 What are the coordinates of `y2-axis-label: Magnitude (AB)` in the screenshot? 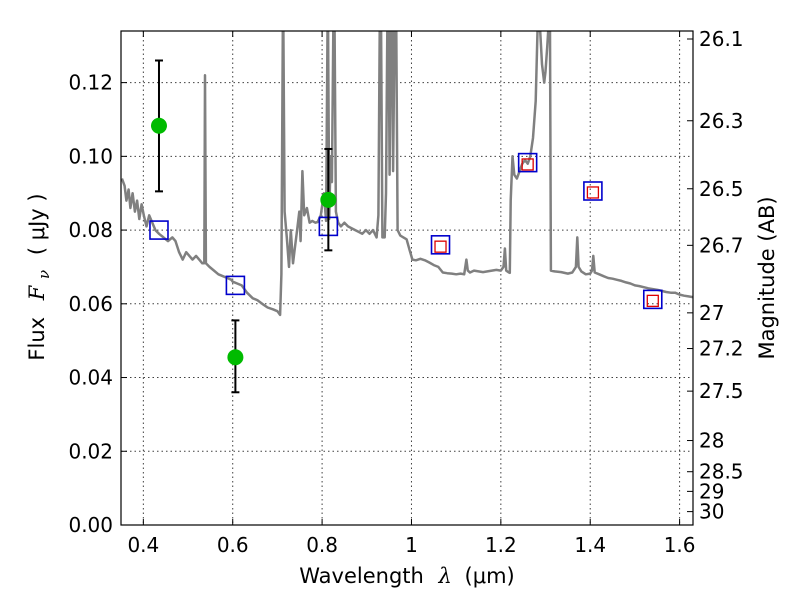 It's located at (767, 277).